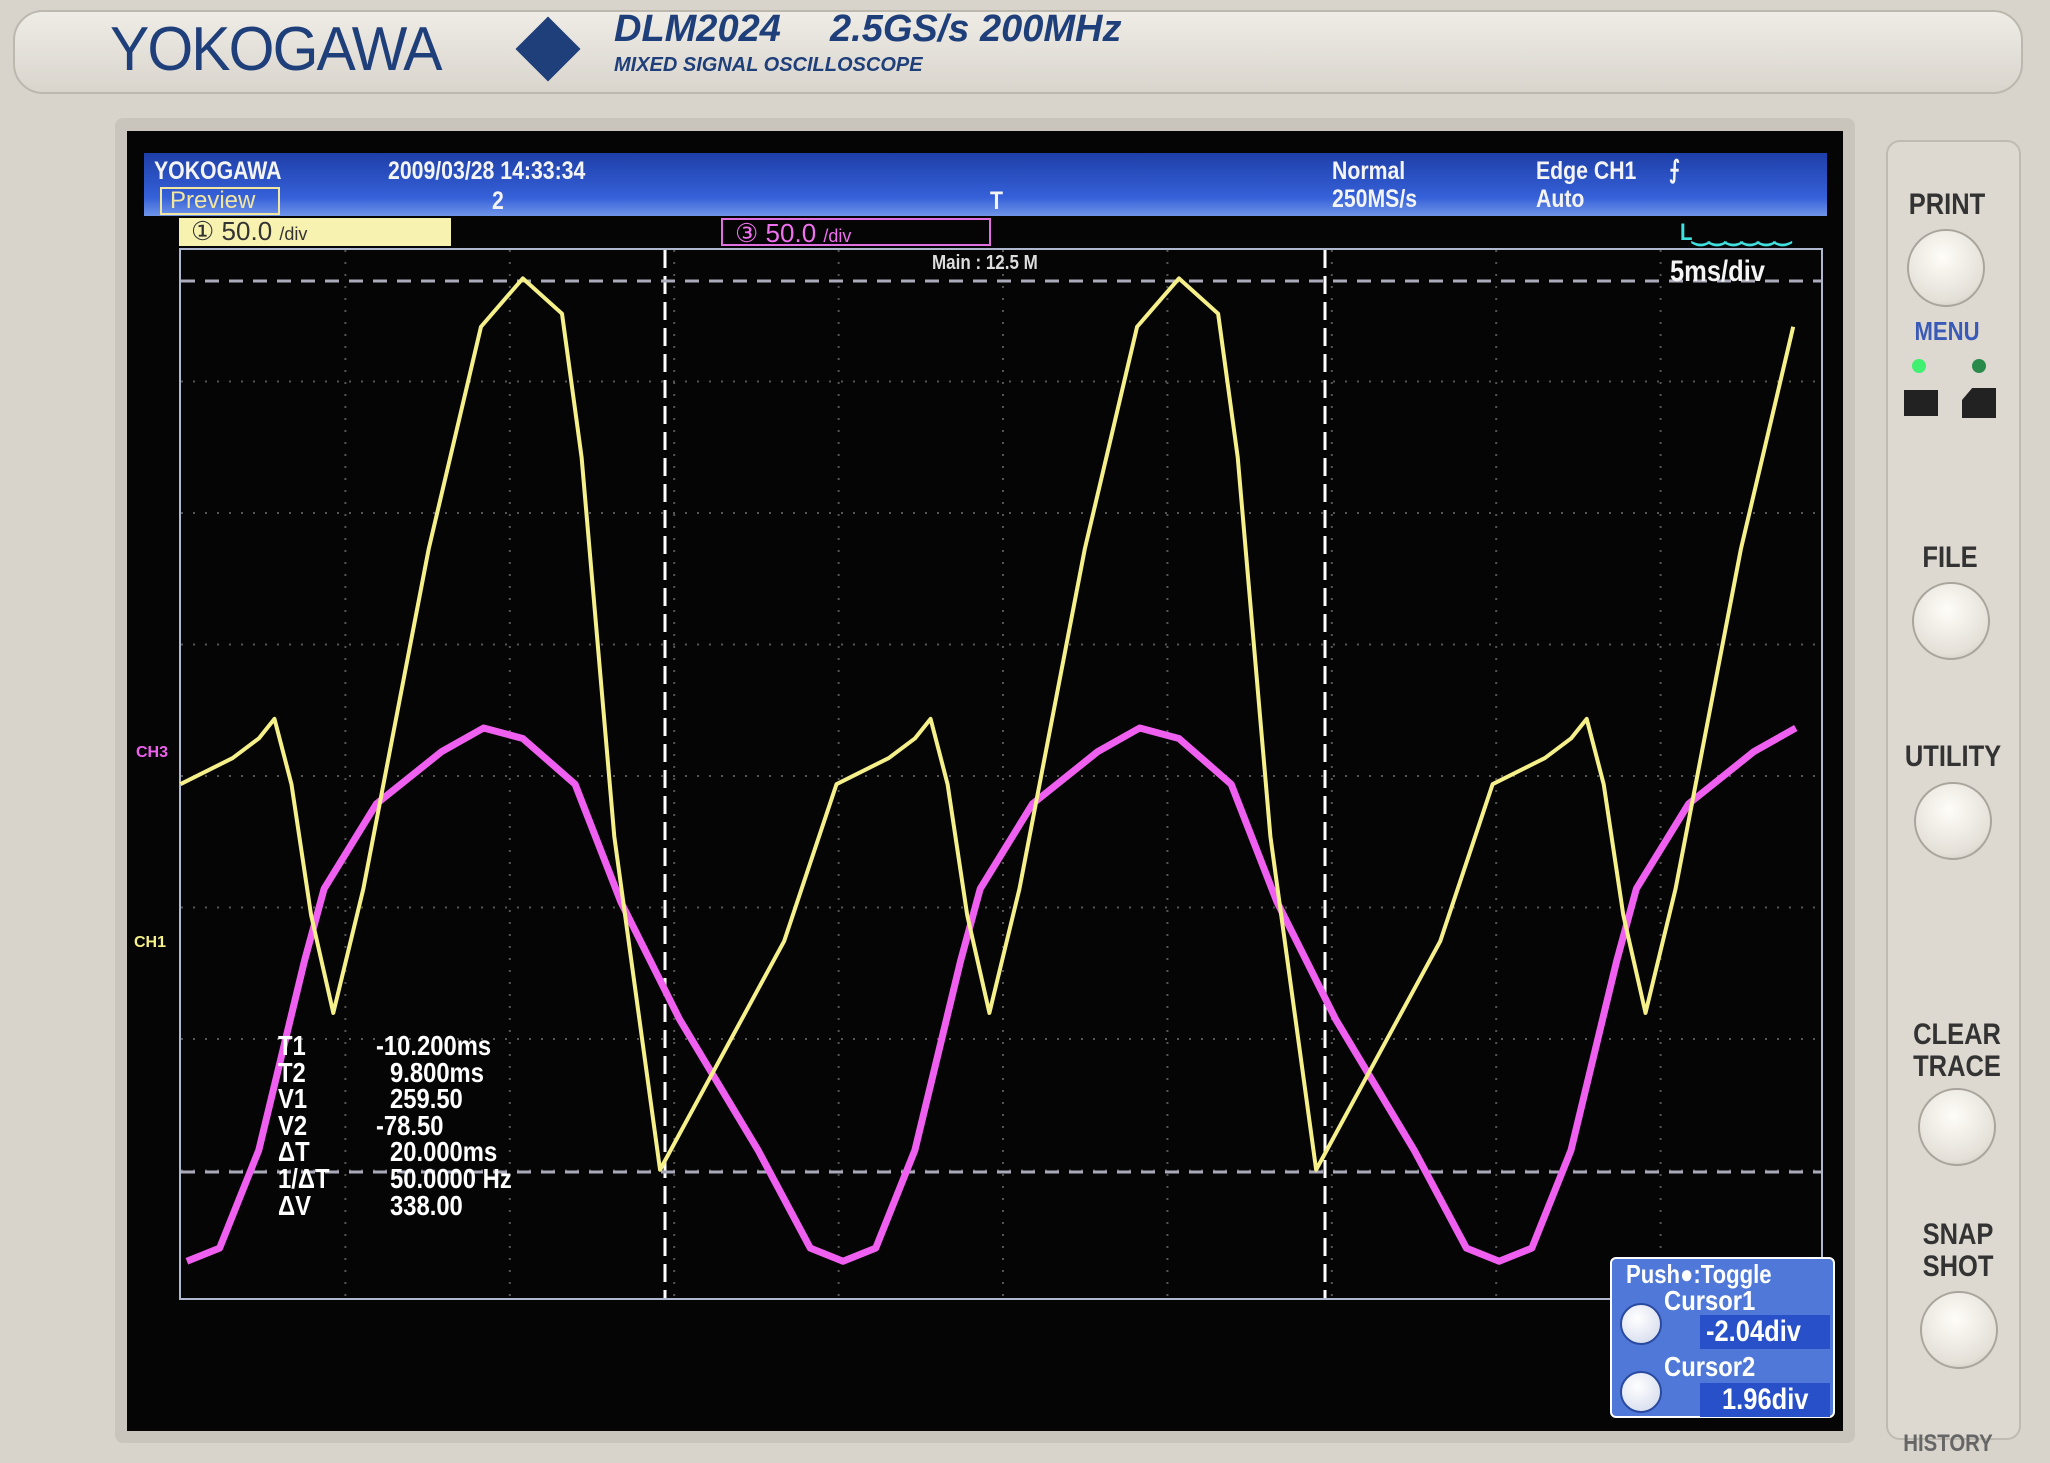  What do you see at coordinates (1947, 331) in the screenshot?
I see `menu-label: MENU` at bounding box center [1947, 331].